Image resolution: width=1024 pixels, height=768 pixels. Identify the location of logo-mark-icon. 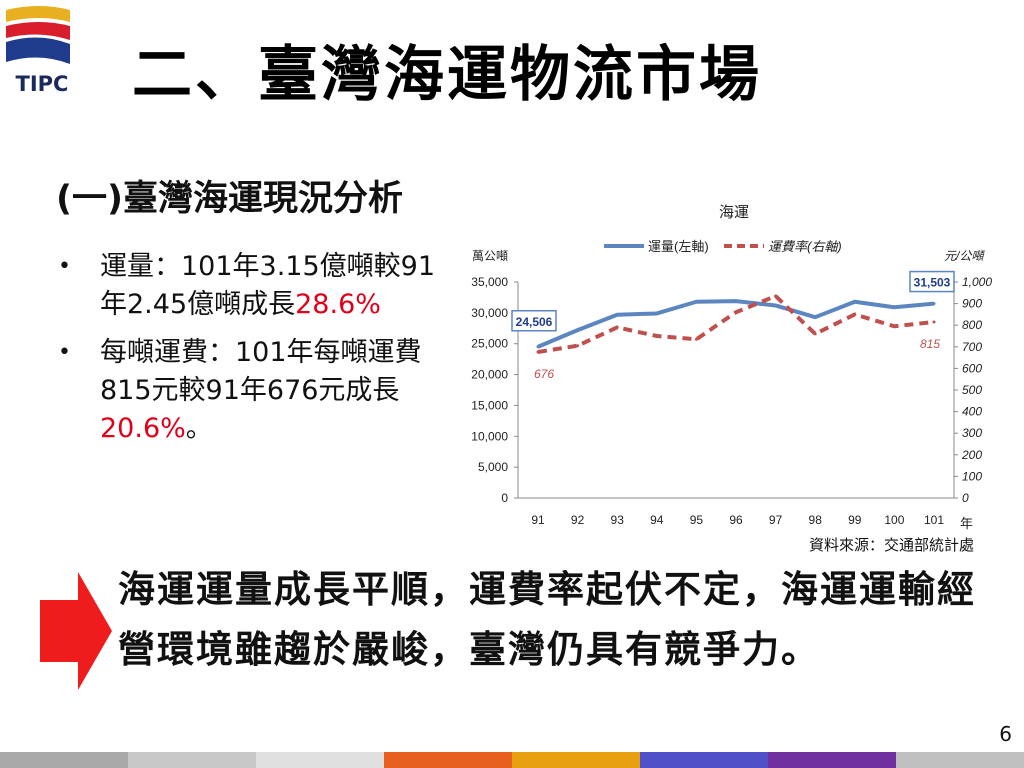
(38, 35).